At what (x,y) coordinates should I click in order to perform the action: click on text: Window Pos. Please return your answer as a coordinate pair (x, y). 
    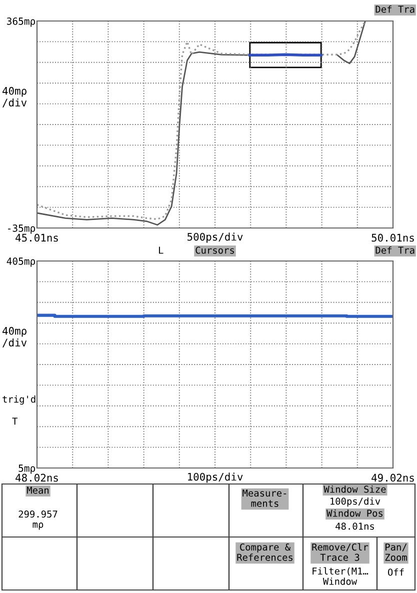
    Looking at the image, I should click on (354, 513).